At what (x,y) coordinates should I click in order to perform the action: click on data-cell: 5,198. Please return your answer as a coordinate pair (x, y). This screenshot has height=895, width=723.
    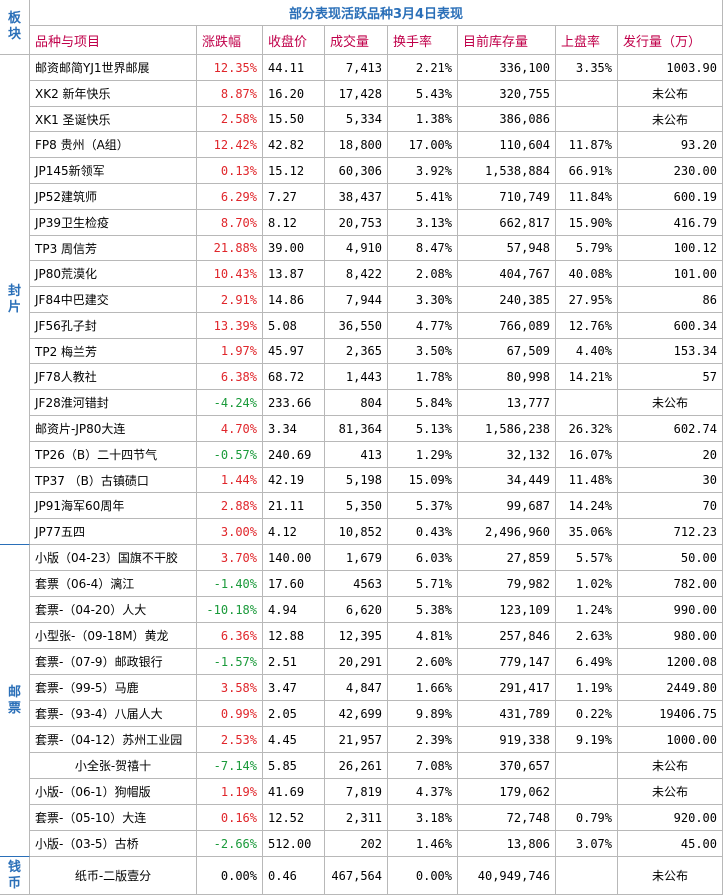
    Looking at the image, I should click on (356, 480).